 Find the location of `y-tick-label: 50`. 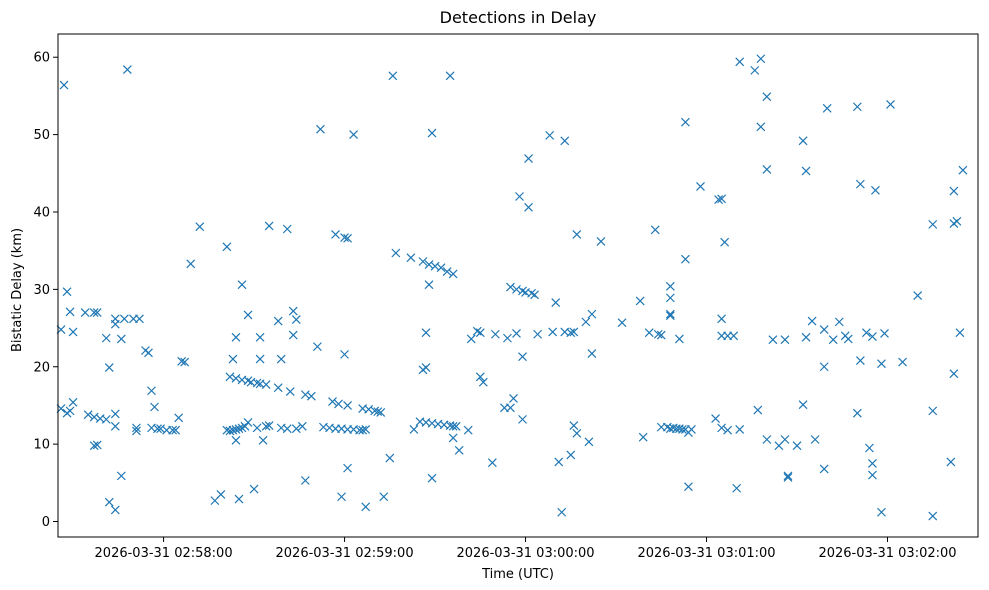

y-tick-label: 50 is located at coordinates (41, 135).